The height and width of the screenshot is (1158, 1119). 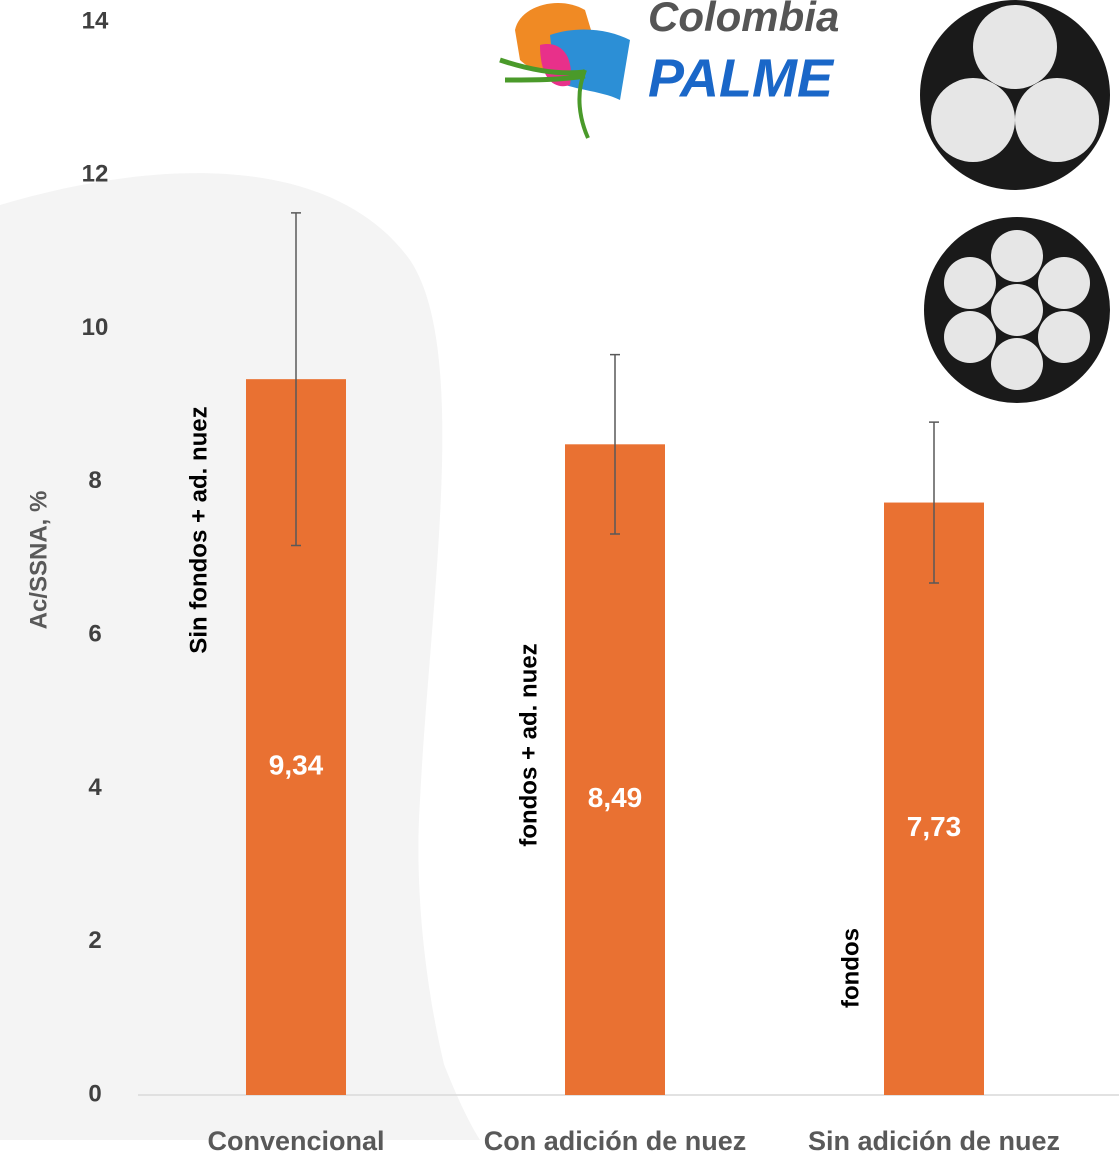 What do you see at coordinates (741, 78) in the screenshot?
I see `logo-text: PALME` at bounding box center [741, 78].